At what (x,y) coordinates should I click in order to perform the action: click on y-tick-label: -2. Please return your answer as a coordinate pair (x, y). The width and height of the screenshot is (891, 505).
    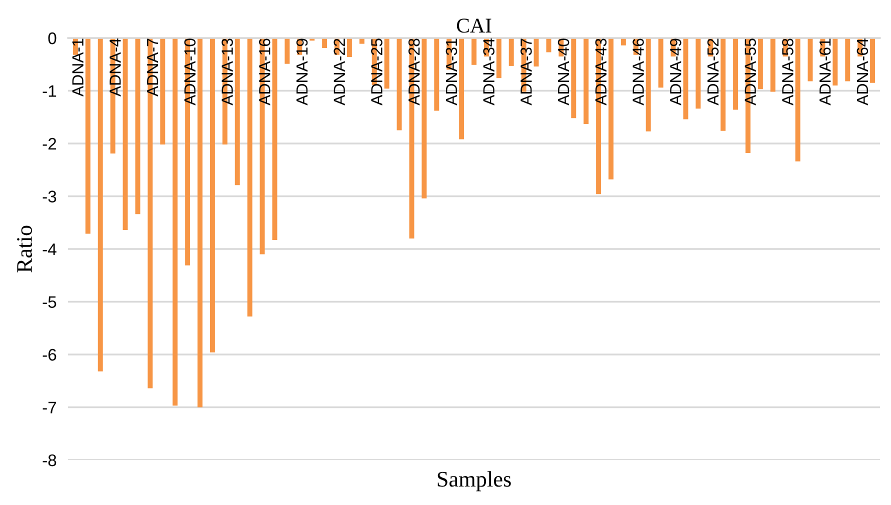
    Looking at the image, I should click on (49, 144).